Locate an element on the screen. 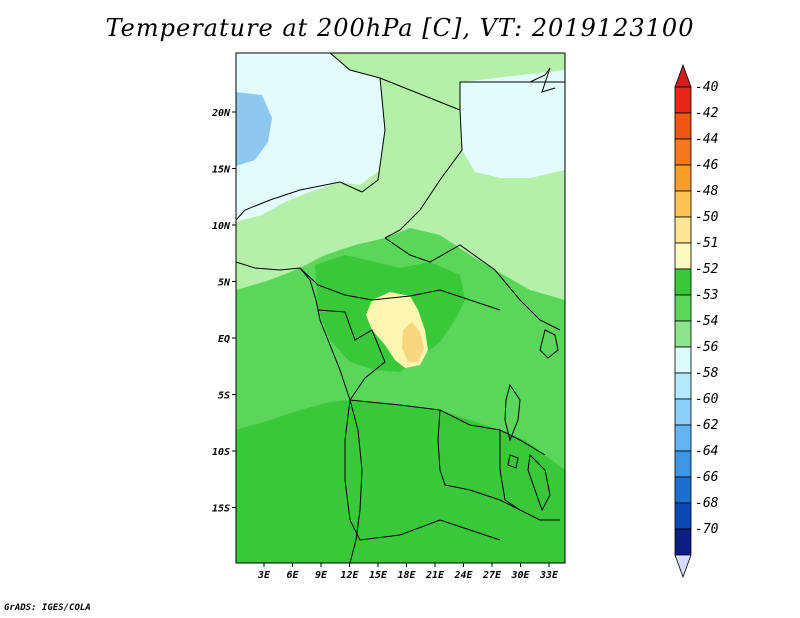 Image resolution: width=800 pixels, height=618 pixels. colorbar-label: -64 is located at coordinates (706, 451).